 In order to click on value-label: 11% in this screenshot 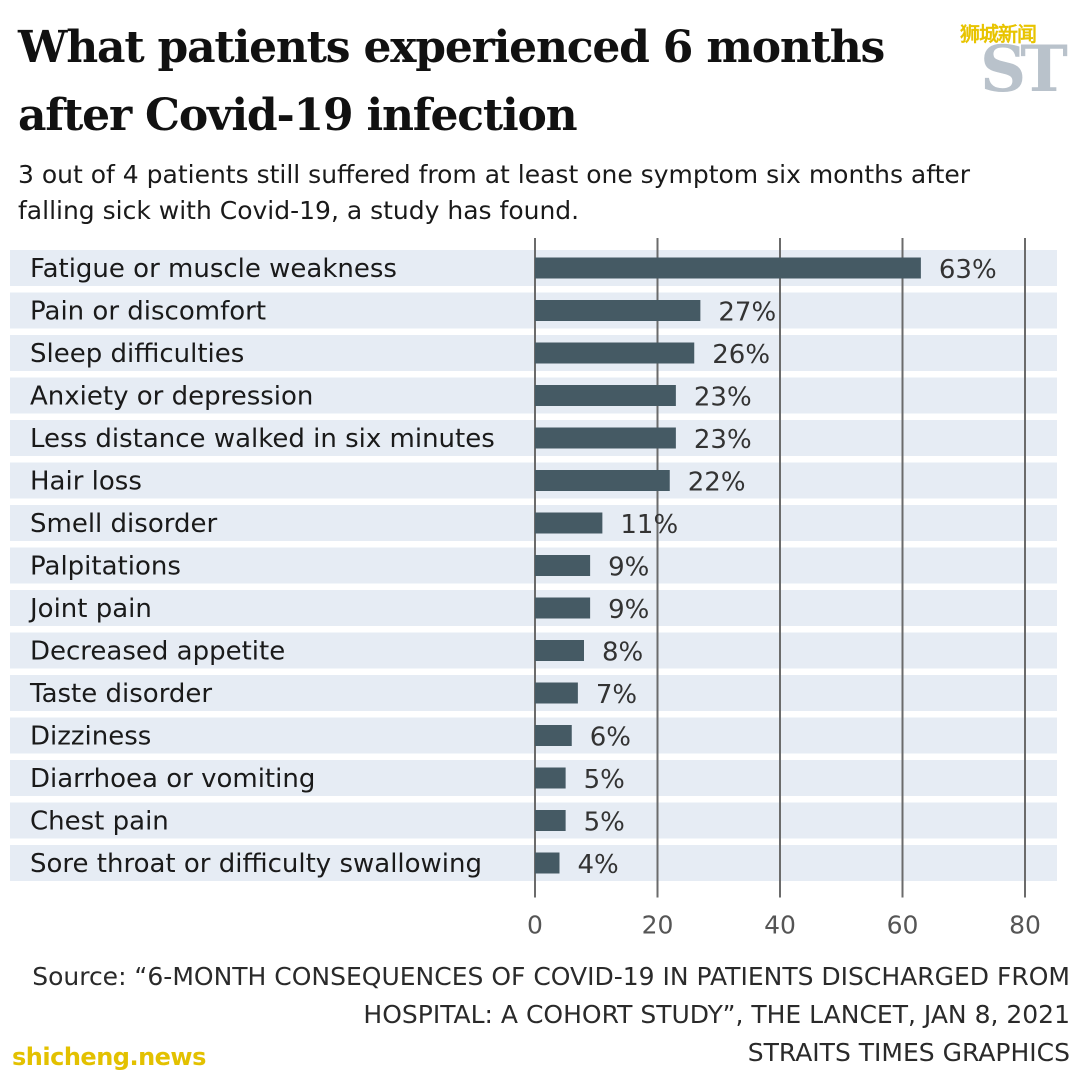, I will do `click(649, 525)`.